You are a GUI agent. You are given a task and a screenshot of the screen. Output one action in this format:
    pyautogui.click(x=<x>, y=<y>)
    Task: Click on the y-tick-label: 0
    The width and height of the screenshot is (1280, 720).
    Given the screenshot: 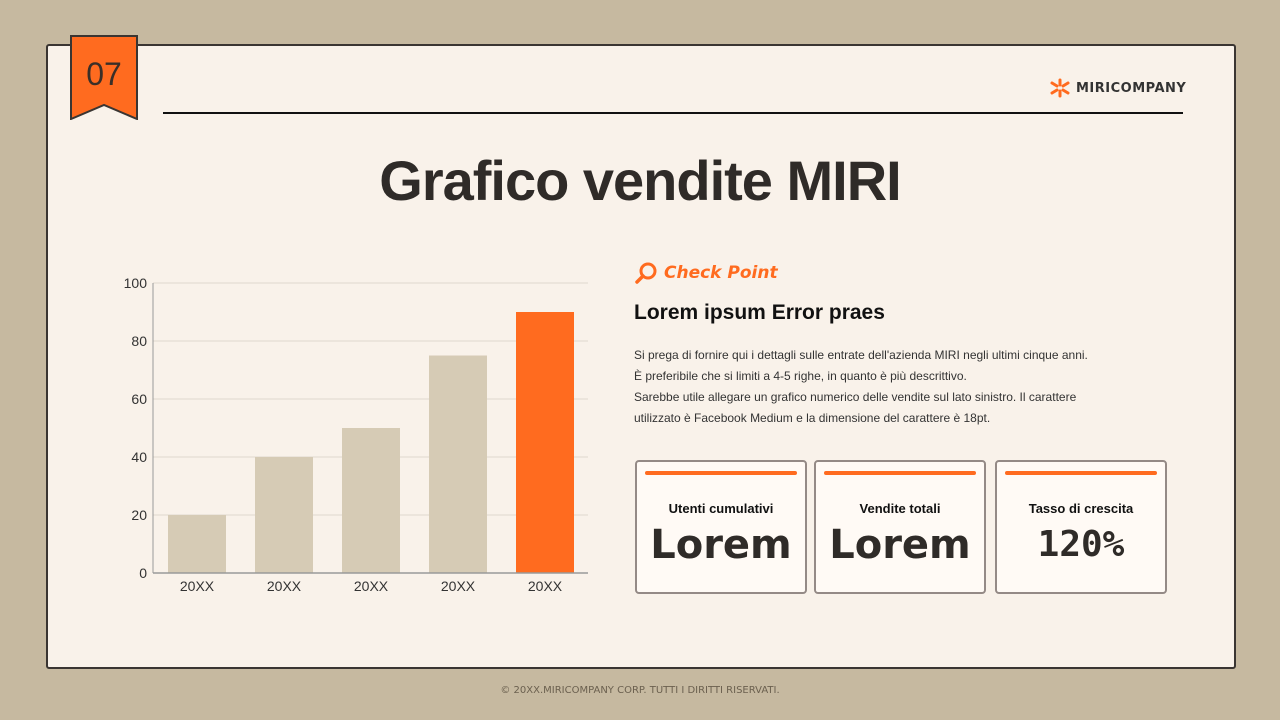 What is the action you would take?
    pyautogui.click(x=143, y=573)
    